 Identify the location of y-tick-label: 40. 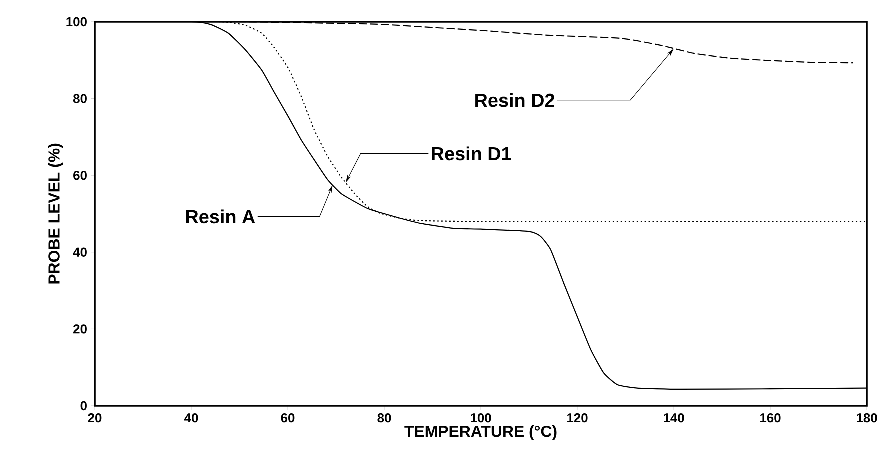
(80, 252).